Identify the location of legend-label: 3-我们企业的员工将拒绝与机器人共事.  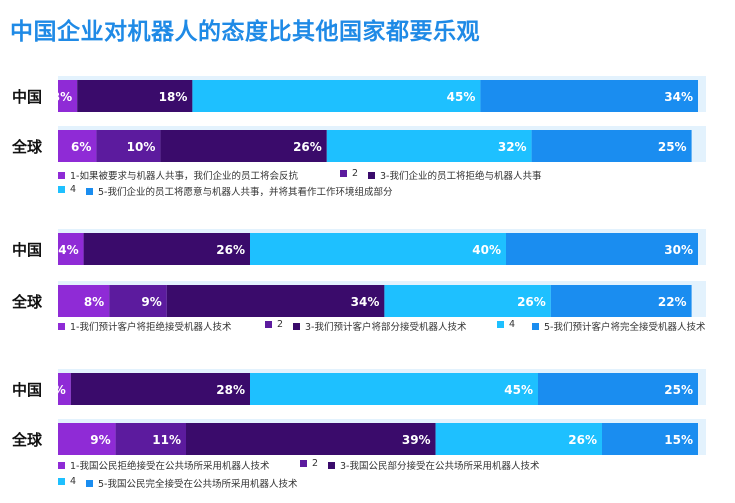
(461, 176).